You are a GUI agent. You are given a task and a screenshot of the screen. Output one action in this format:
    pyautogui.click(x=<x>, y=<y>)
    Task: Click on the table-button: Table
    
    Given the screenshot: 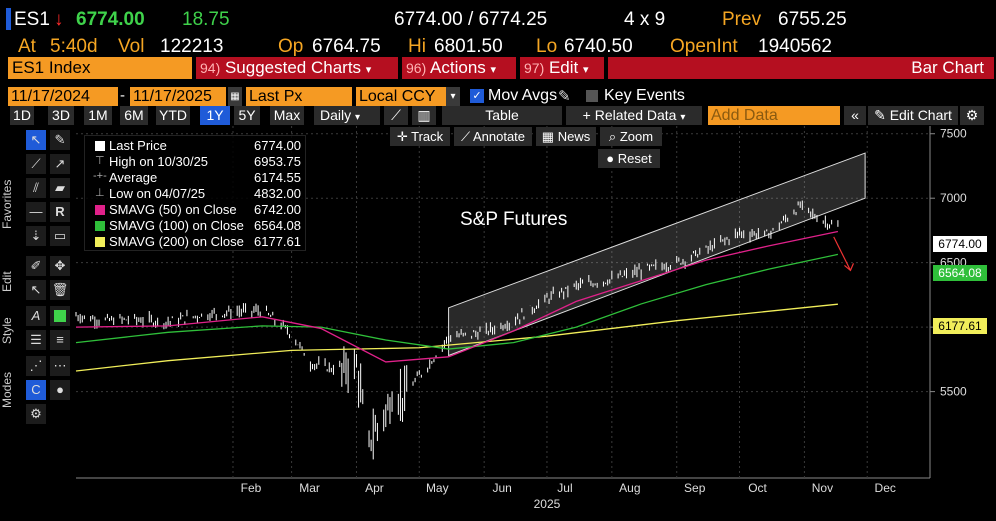 What is the action you would take?
    pyautogui.click(x=502, y=115)
    